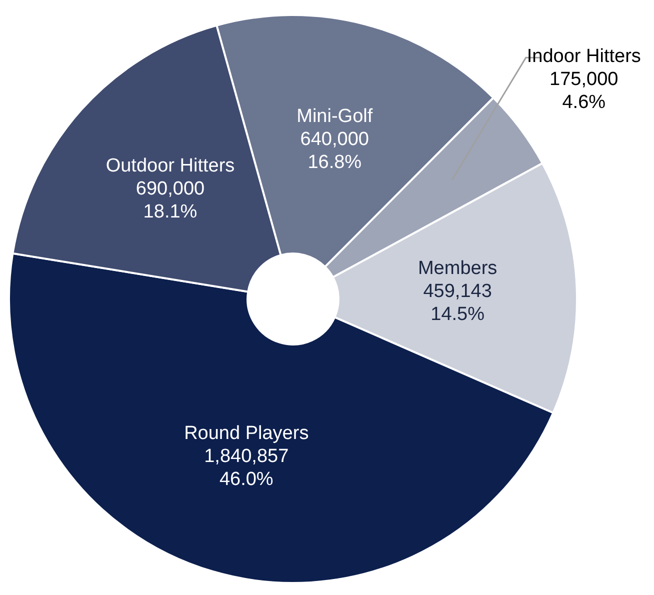 The image size is (654, 595). What do you see at coordinates (170, 200) in the screenshot?
I see `data-label: 690,000 18.1%` at bounding box center [170, 200].